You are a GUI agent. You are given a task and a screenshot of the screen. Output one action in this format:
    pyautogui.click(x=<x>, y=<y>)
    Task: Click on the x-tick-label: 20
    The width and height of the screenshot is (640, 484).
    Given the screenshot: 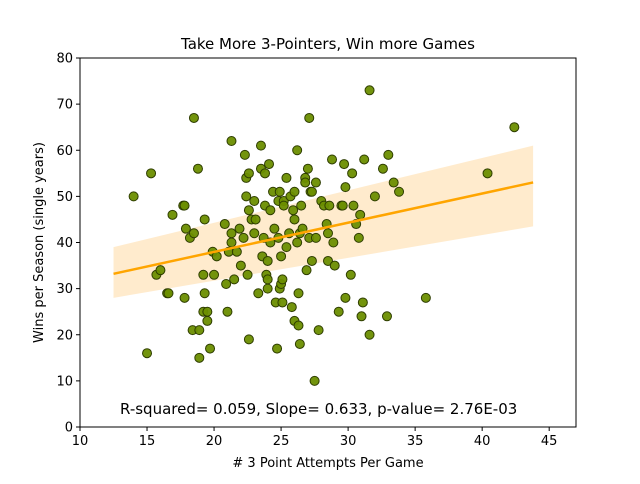 What is the action you would take?
    pyautogui.click(x=214, y=441)
    